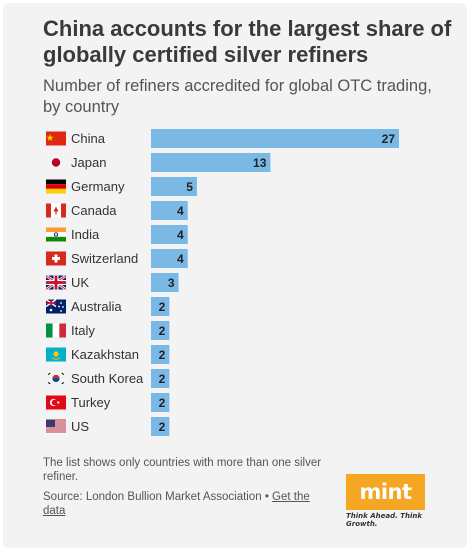  Describe the element at coordinates (176, 504) in the screenshot. I see `get-the-data-link: Get the data` at that location.